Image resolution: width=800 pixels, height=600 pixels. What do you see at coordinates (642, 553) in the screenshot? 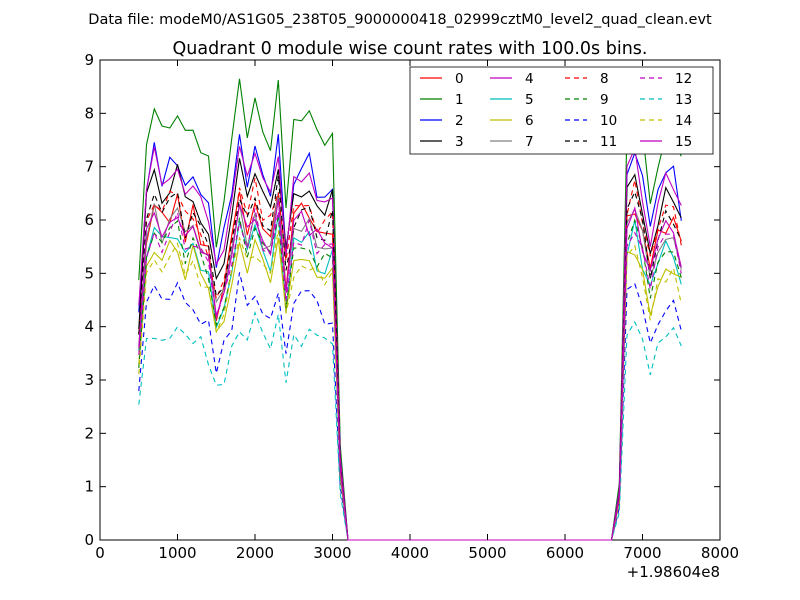
I see `x-tick-label-7000: 7000` at bounding box center [642, 553].